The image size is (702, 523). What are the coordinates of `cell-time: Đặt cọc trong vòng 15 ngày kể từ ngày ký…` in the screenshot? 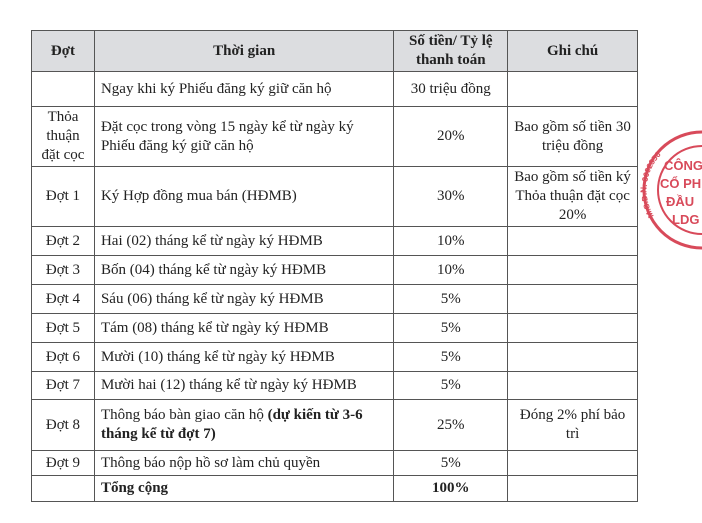 It's located at (244, 136).